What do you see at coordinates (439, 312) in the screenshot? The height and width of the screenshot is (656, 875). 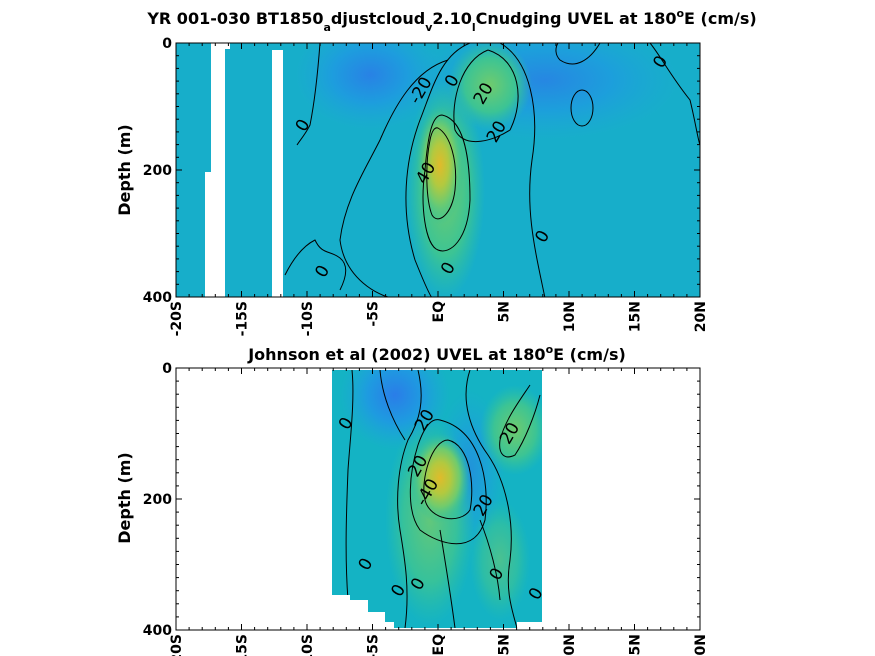 I see `panel-1-xtick-label: EQ` at bounding box center [439, 312].